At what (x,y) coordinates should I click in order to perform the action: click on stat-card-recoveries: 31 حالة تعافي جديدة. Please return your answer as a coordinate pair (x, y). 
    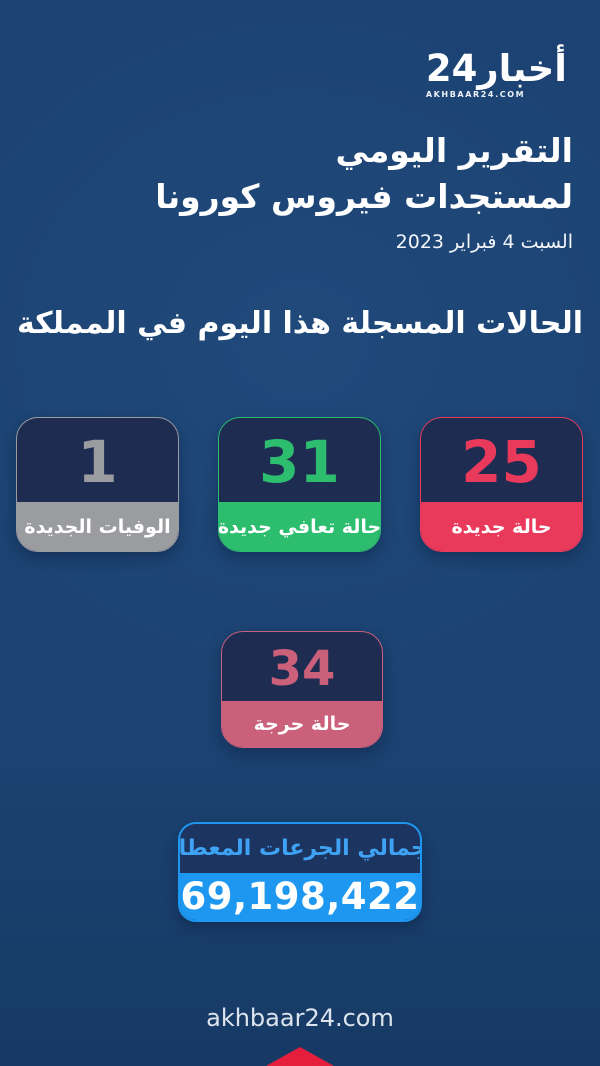
    Looking at the image, I should click on (299, 484).